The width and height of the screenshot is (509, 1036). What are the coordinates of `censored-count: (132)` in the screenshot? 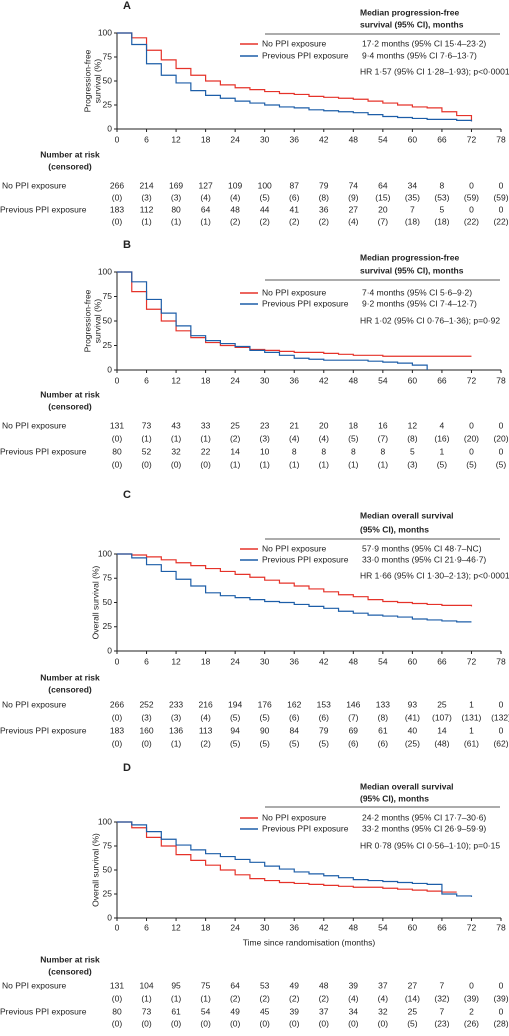 It's located at (500, 717).